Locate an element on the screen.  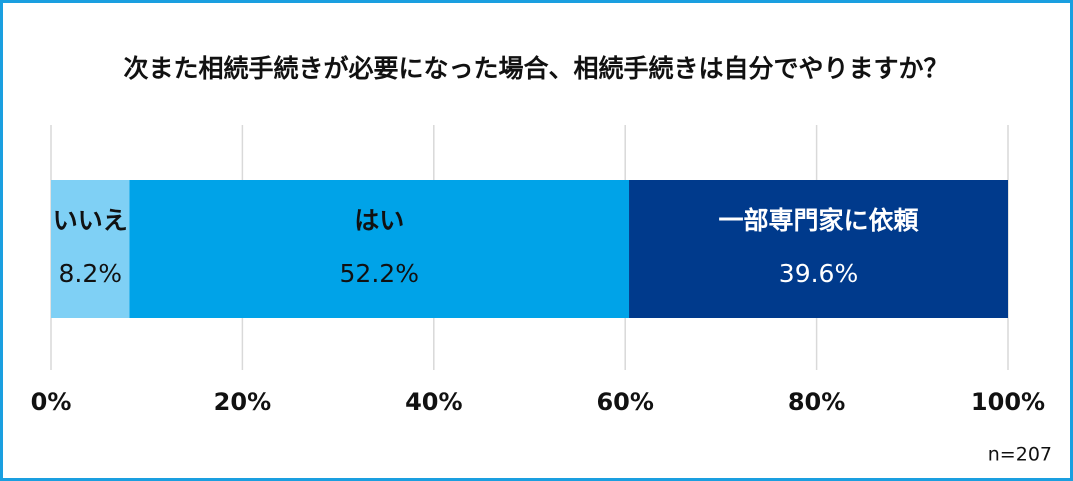
value-label: 52.2% is located at coordinates (379, 273).